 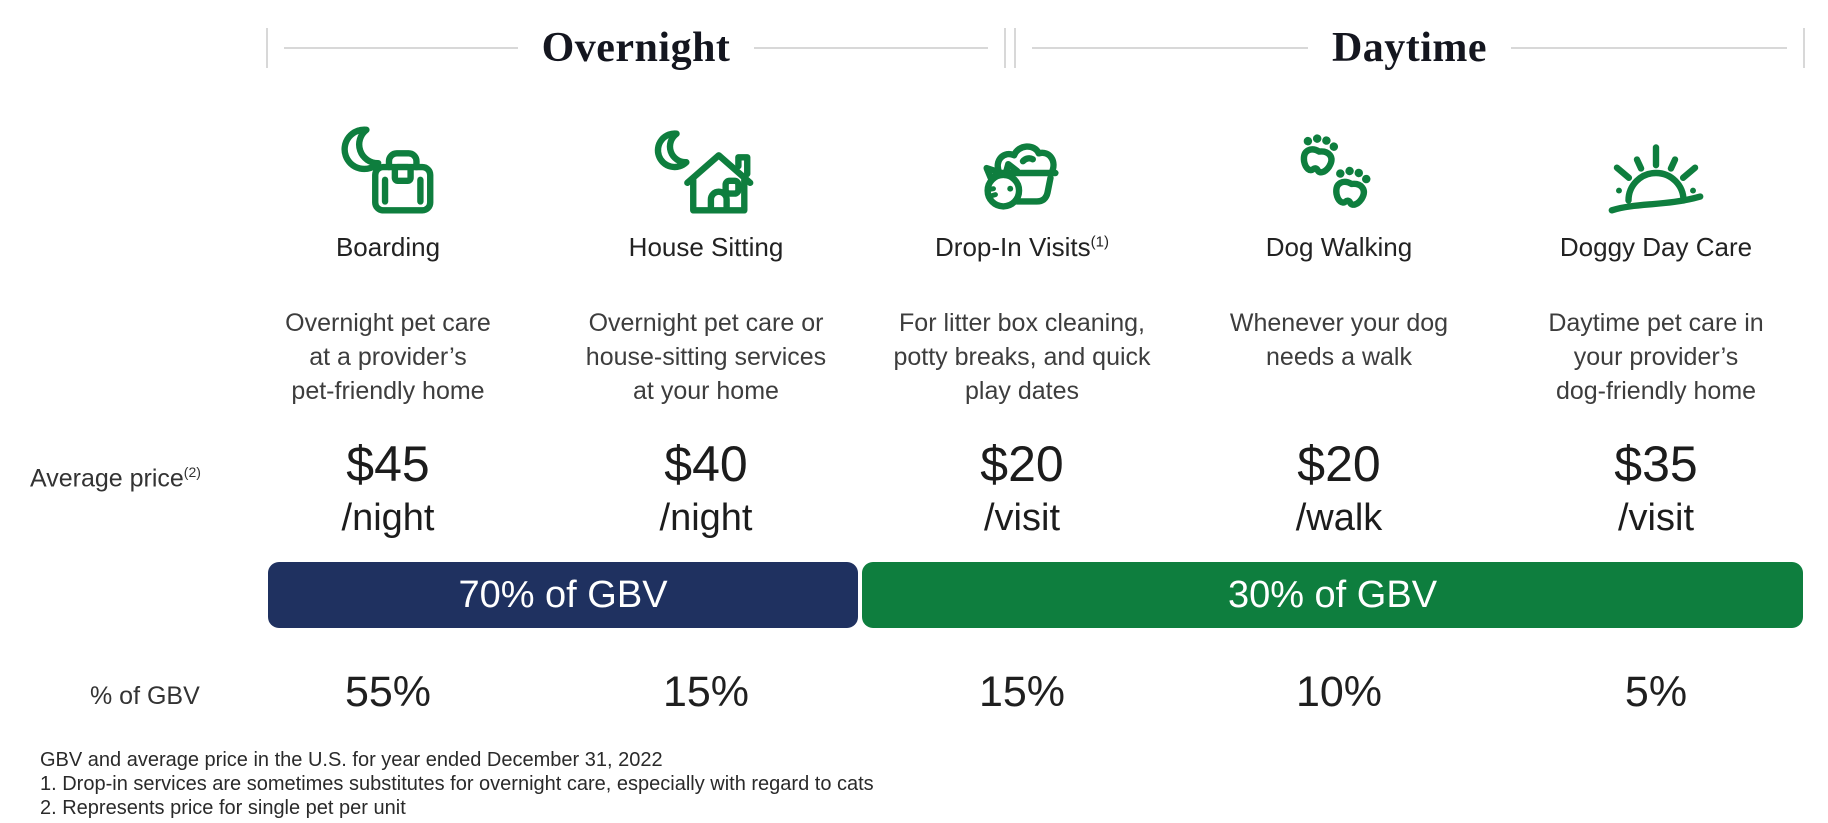 I want to click on service-price: $20 /visit, so click(x=1022, y=490).